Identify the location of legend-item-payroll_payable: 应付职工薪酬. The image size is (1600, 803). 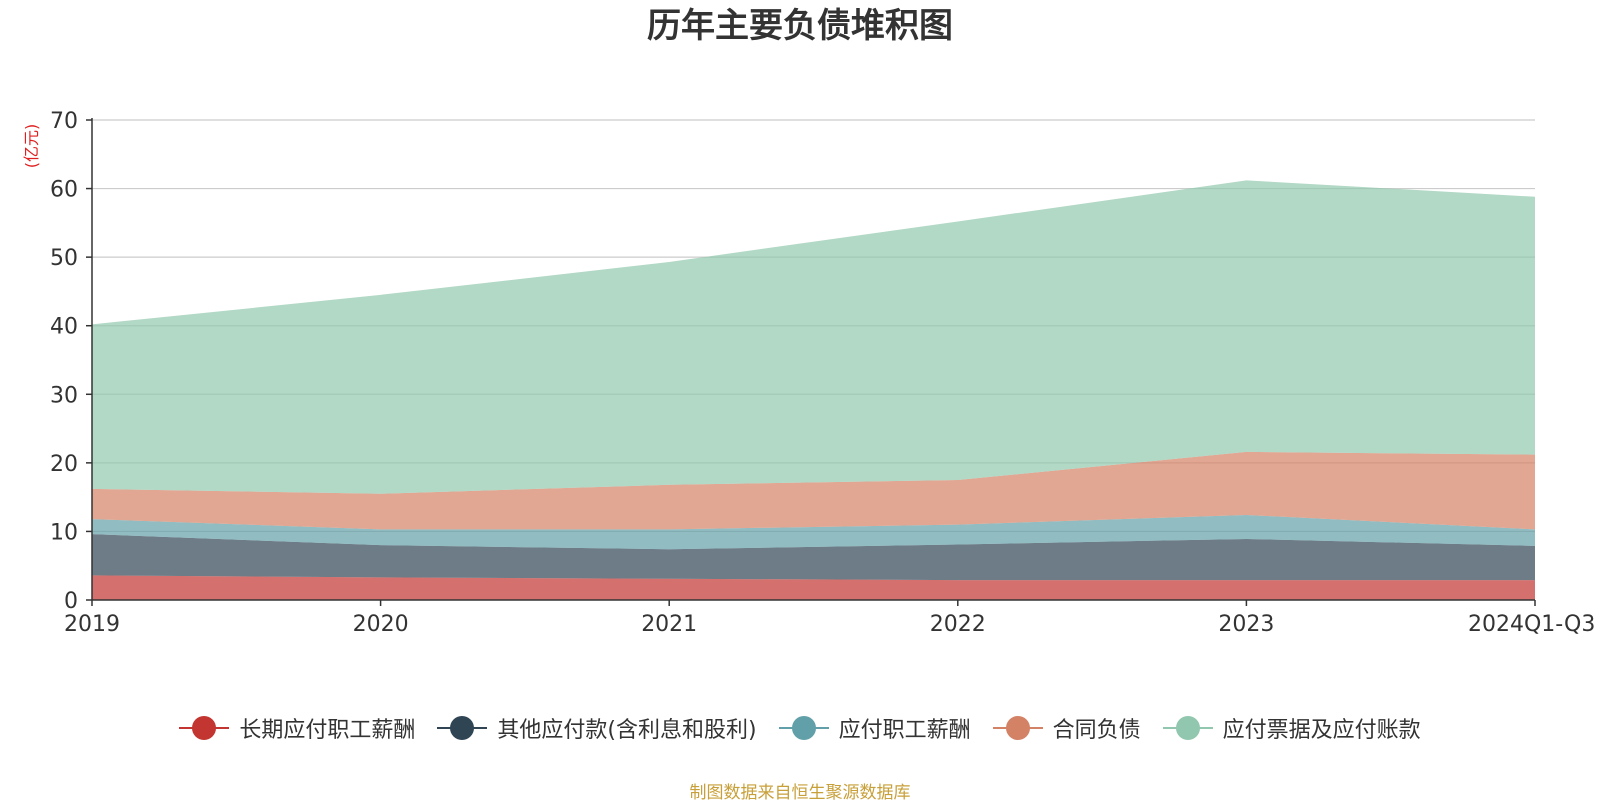
(874, 728).